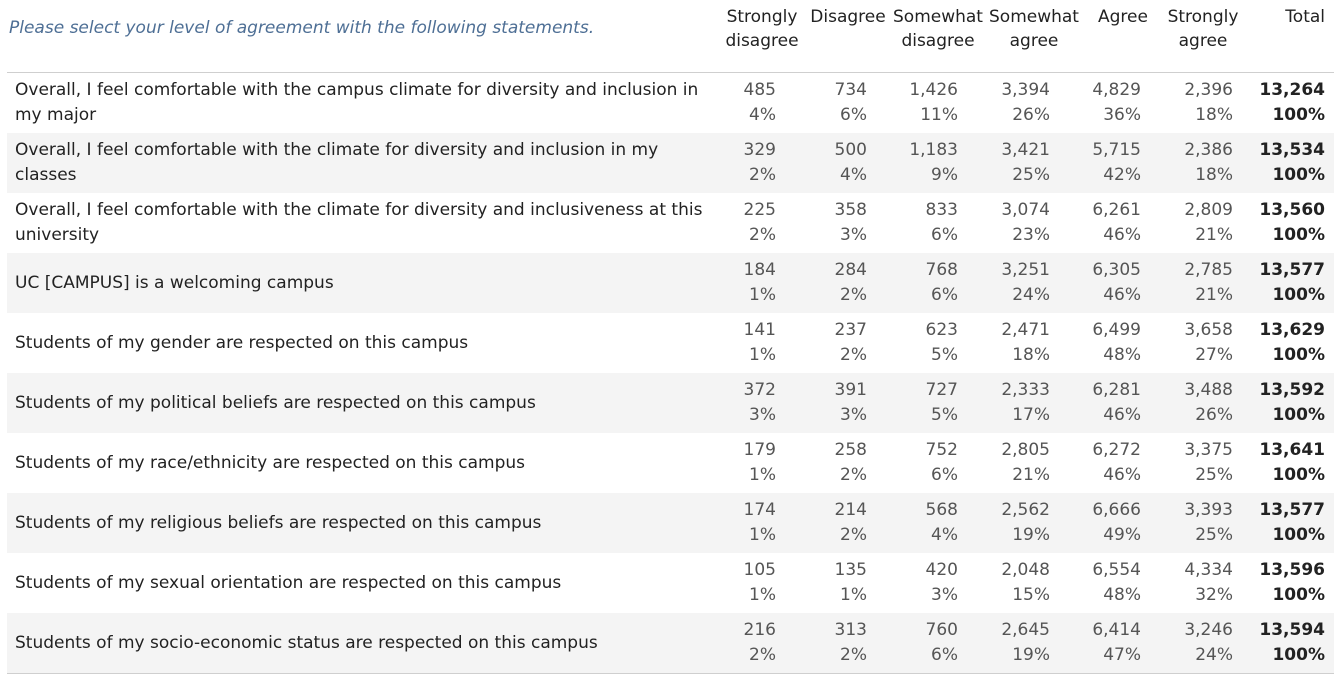  What do you see at coordinates (1116, 523) in the screenshot?
I see `cell-agree: 6,666 49%` at bounding box center [1116, 523].